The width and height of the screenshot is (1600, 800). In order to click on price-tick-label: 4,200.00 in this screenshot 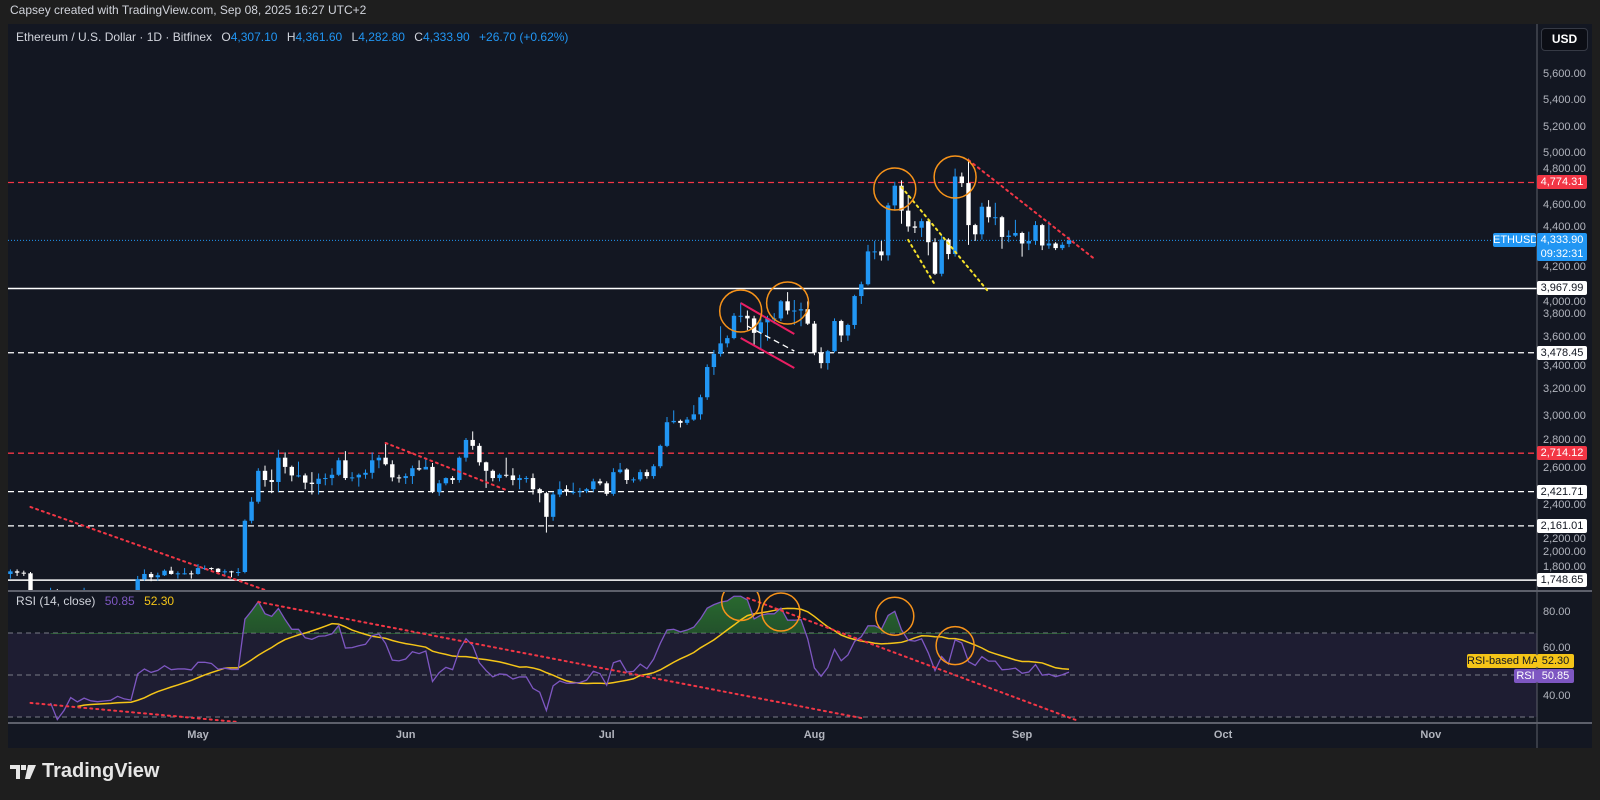, I will do `click(1564, 267)`.